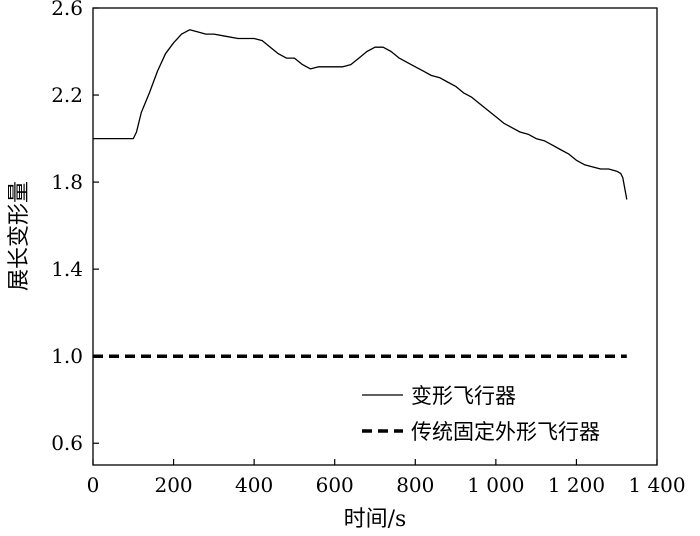 The width and height of the screenshot is (700, 536). Describe the element at coordinates (505, 432) in the screenshot. I see `legend-label-fixed-shape-aircraft: 传统固定外形飞行器` at that location.